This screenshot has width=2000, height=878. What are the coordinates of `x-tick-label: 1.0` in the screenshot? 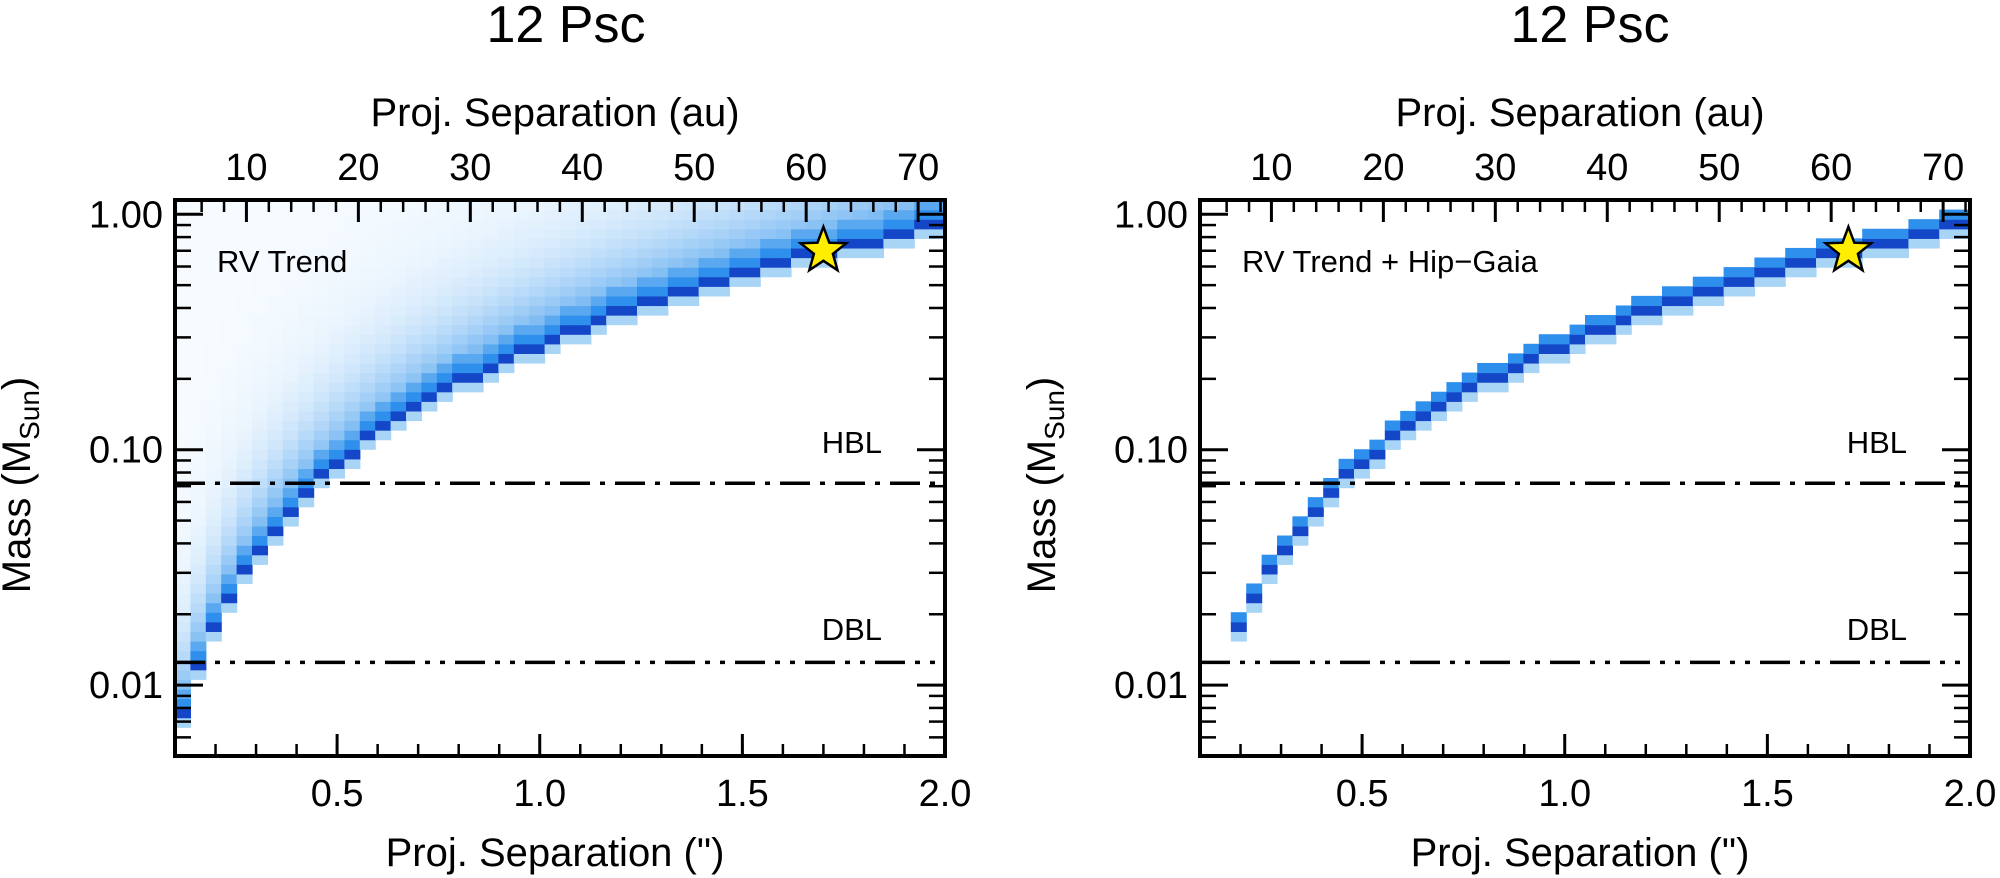 It's located at (1564, 794).